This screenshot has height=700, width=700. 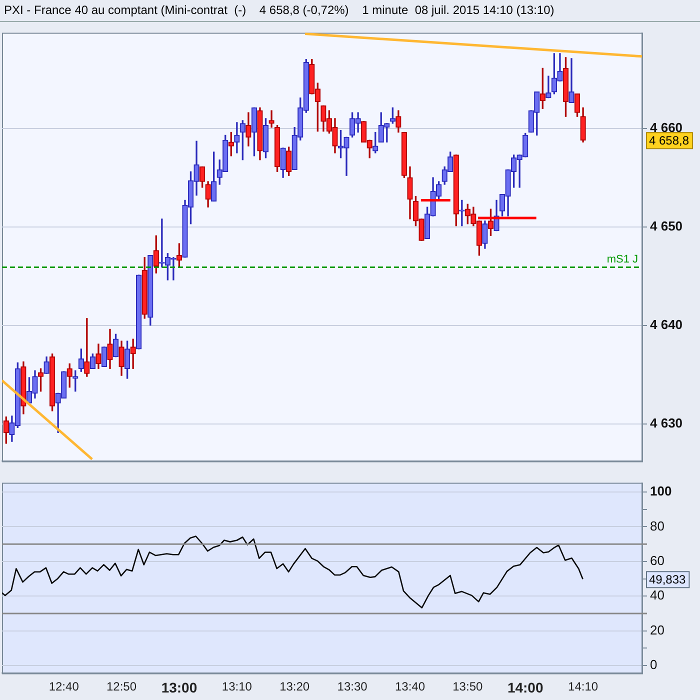 I want to click on x-tick-label: 13:10, so click(x=237, y=687).